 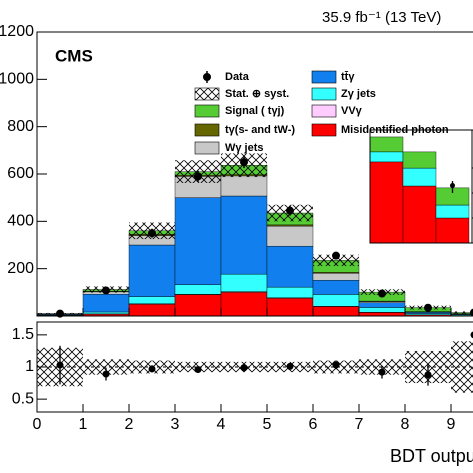 What do you see at coordinates (129, 424) in the screenshot?
I see `x-tick-label: 2` at bounding box center [129, 424].